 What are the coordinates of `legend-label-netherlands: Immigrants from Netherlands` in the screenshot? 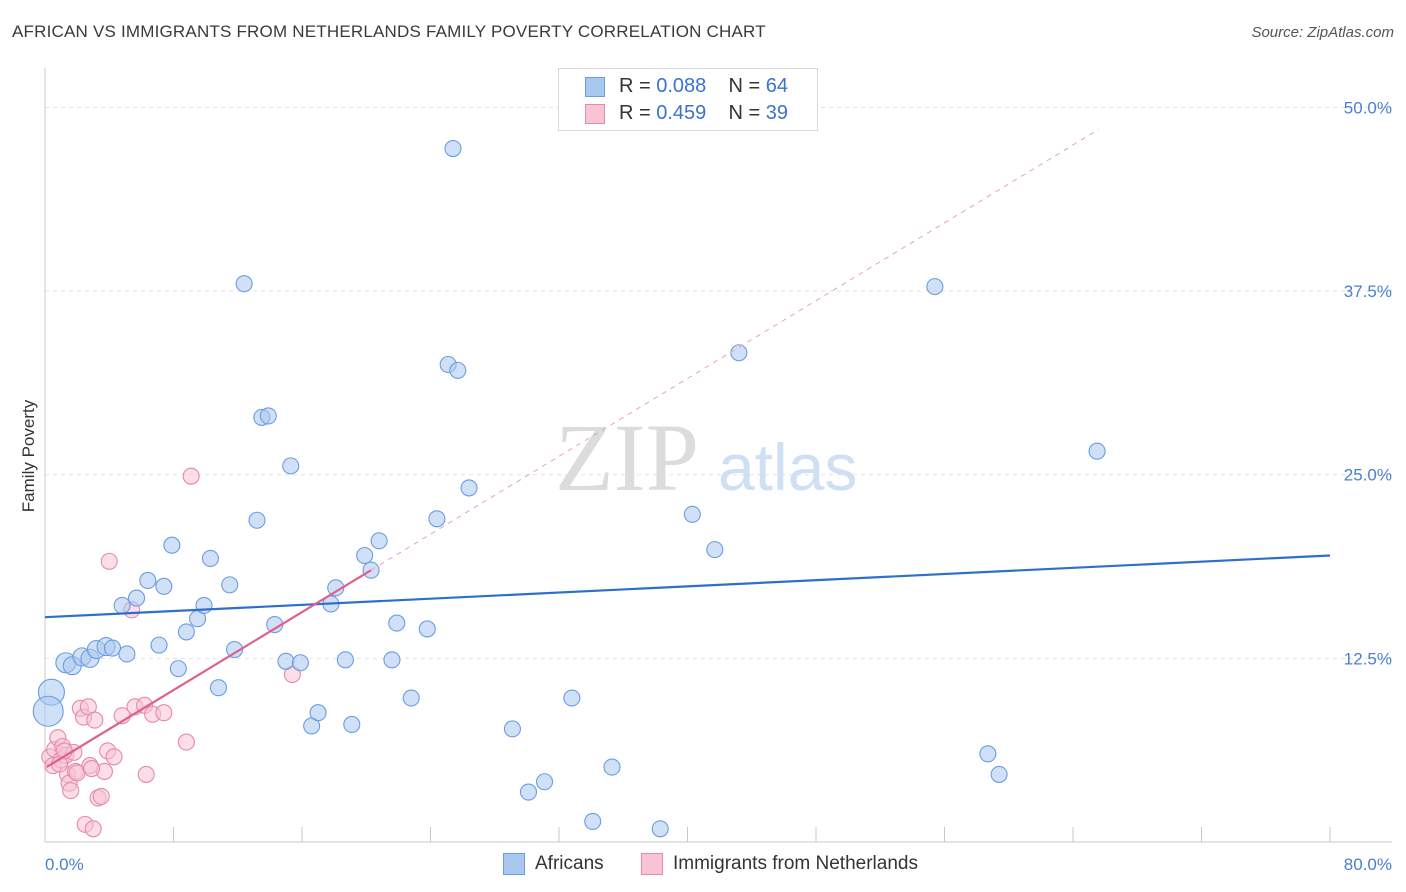 It's located at (795, 863).